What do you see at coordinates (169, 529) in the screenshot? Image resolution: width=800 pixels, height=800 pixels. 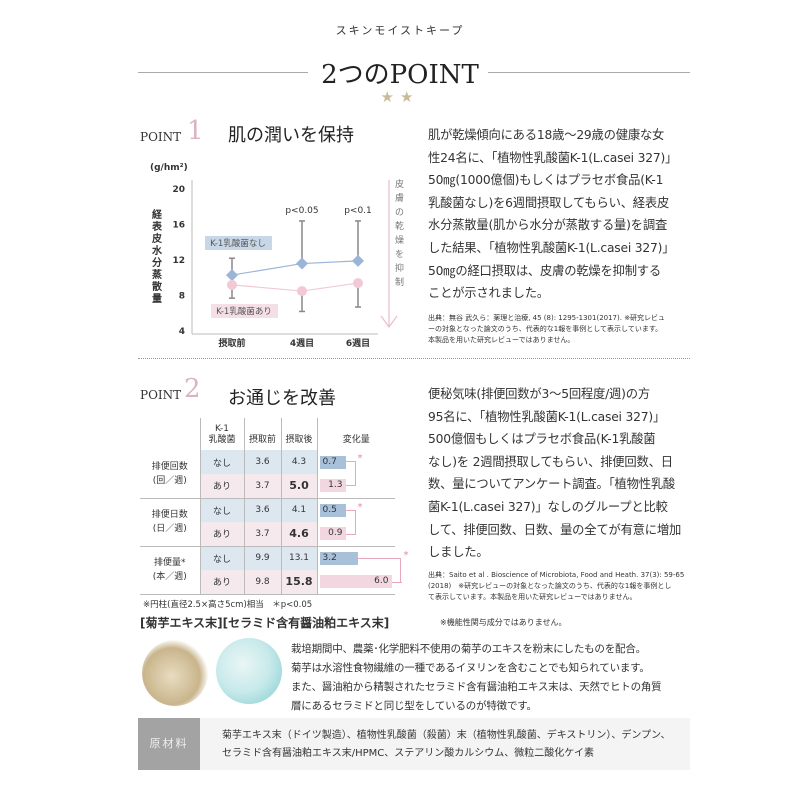 I see `group-label-line: (日／週)` at bounding box center [169, 529].